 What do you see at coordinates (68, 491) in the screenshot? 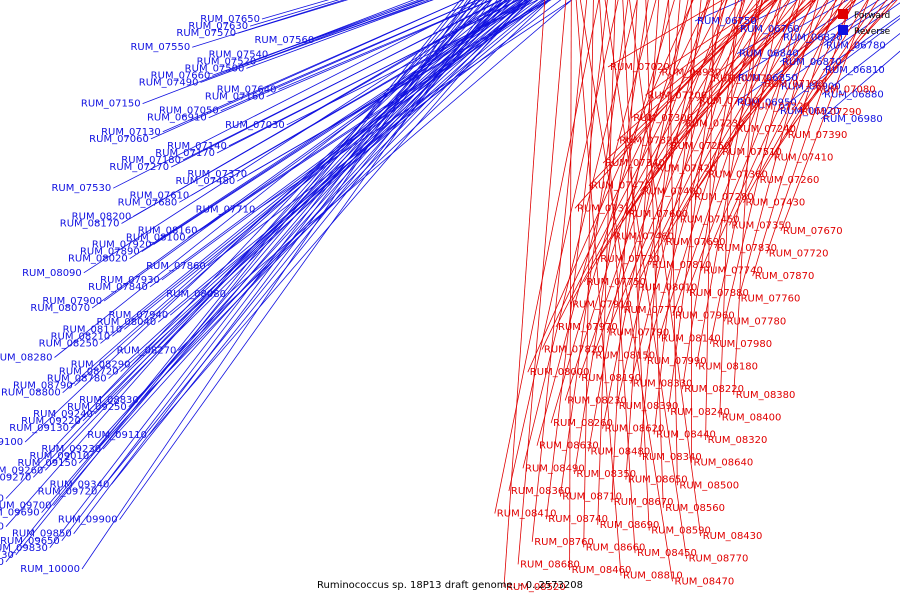
I see `reverse-gene-label: RUM_09720` at bounding box center [68, 491].